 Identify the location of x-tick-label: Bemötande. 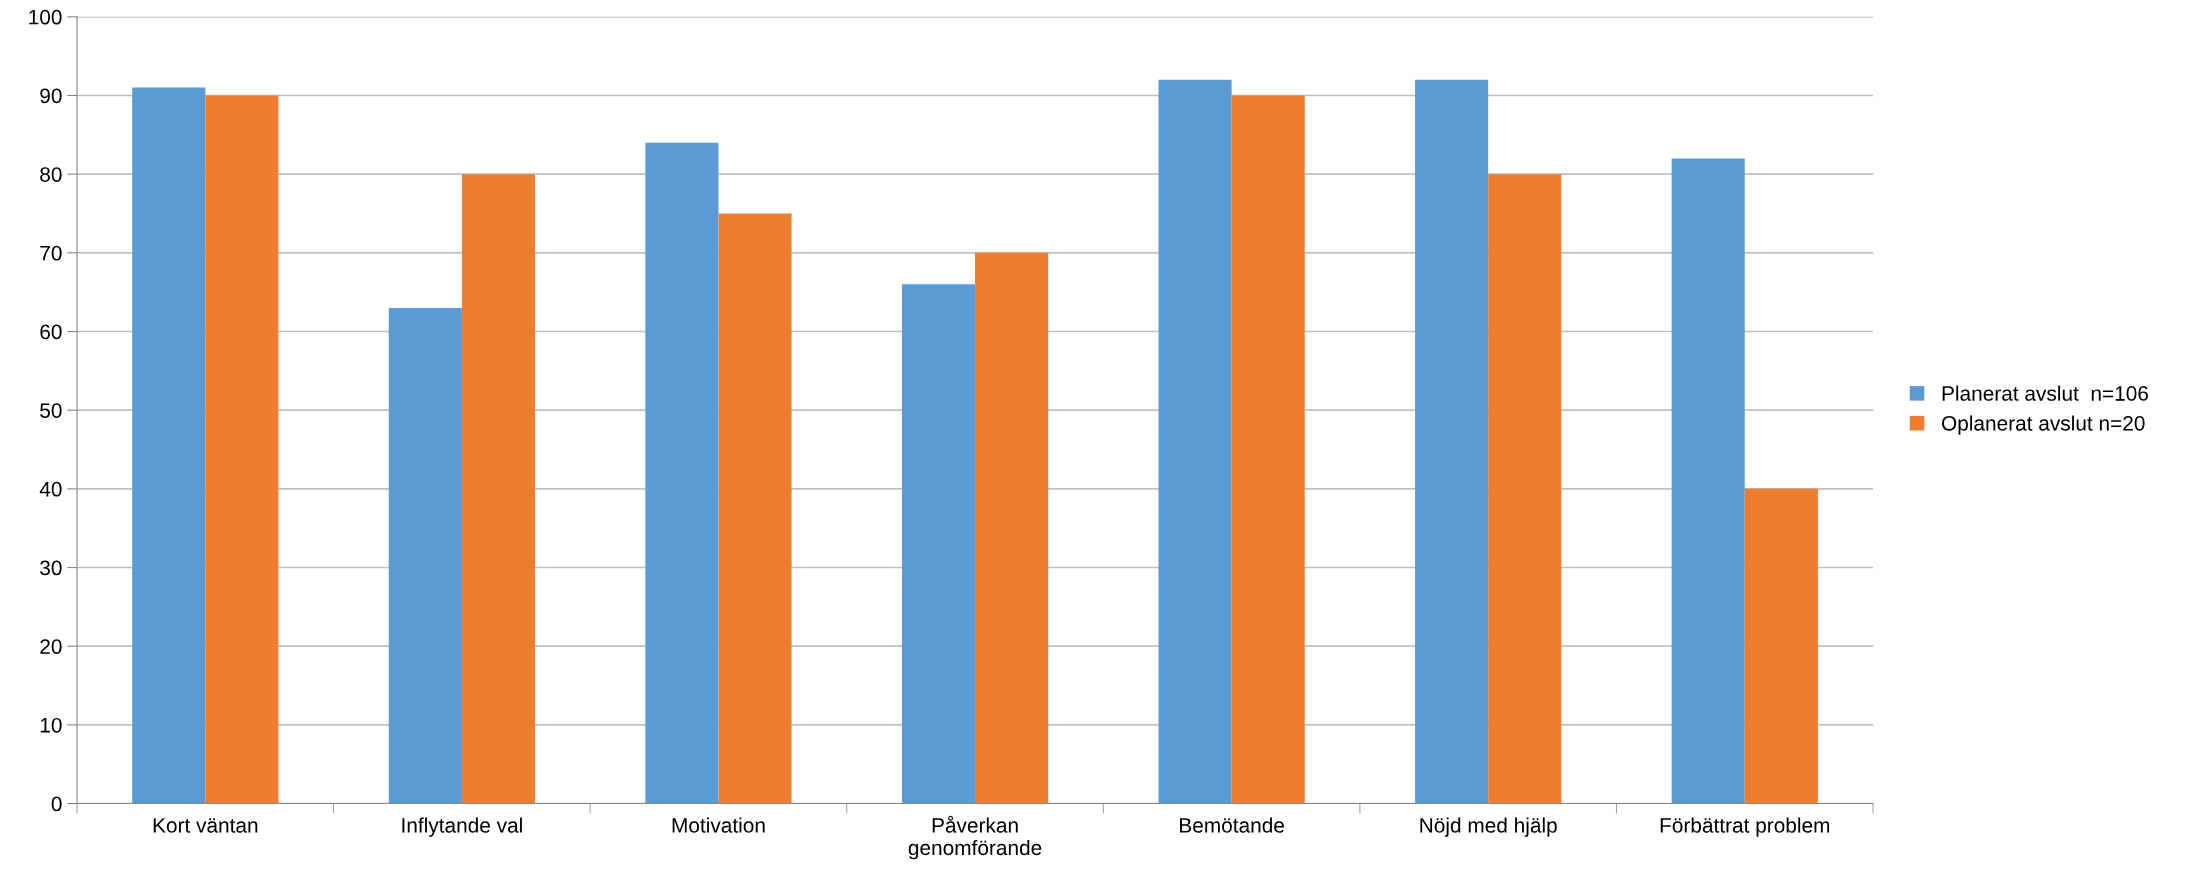
(1232, 825).